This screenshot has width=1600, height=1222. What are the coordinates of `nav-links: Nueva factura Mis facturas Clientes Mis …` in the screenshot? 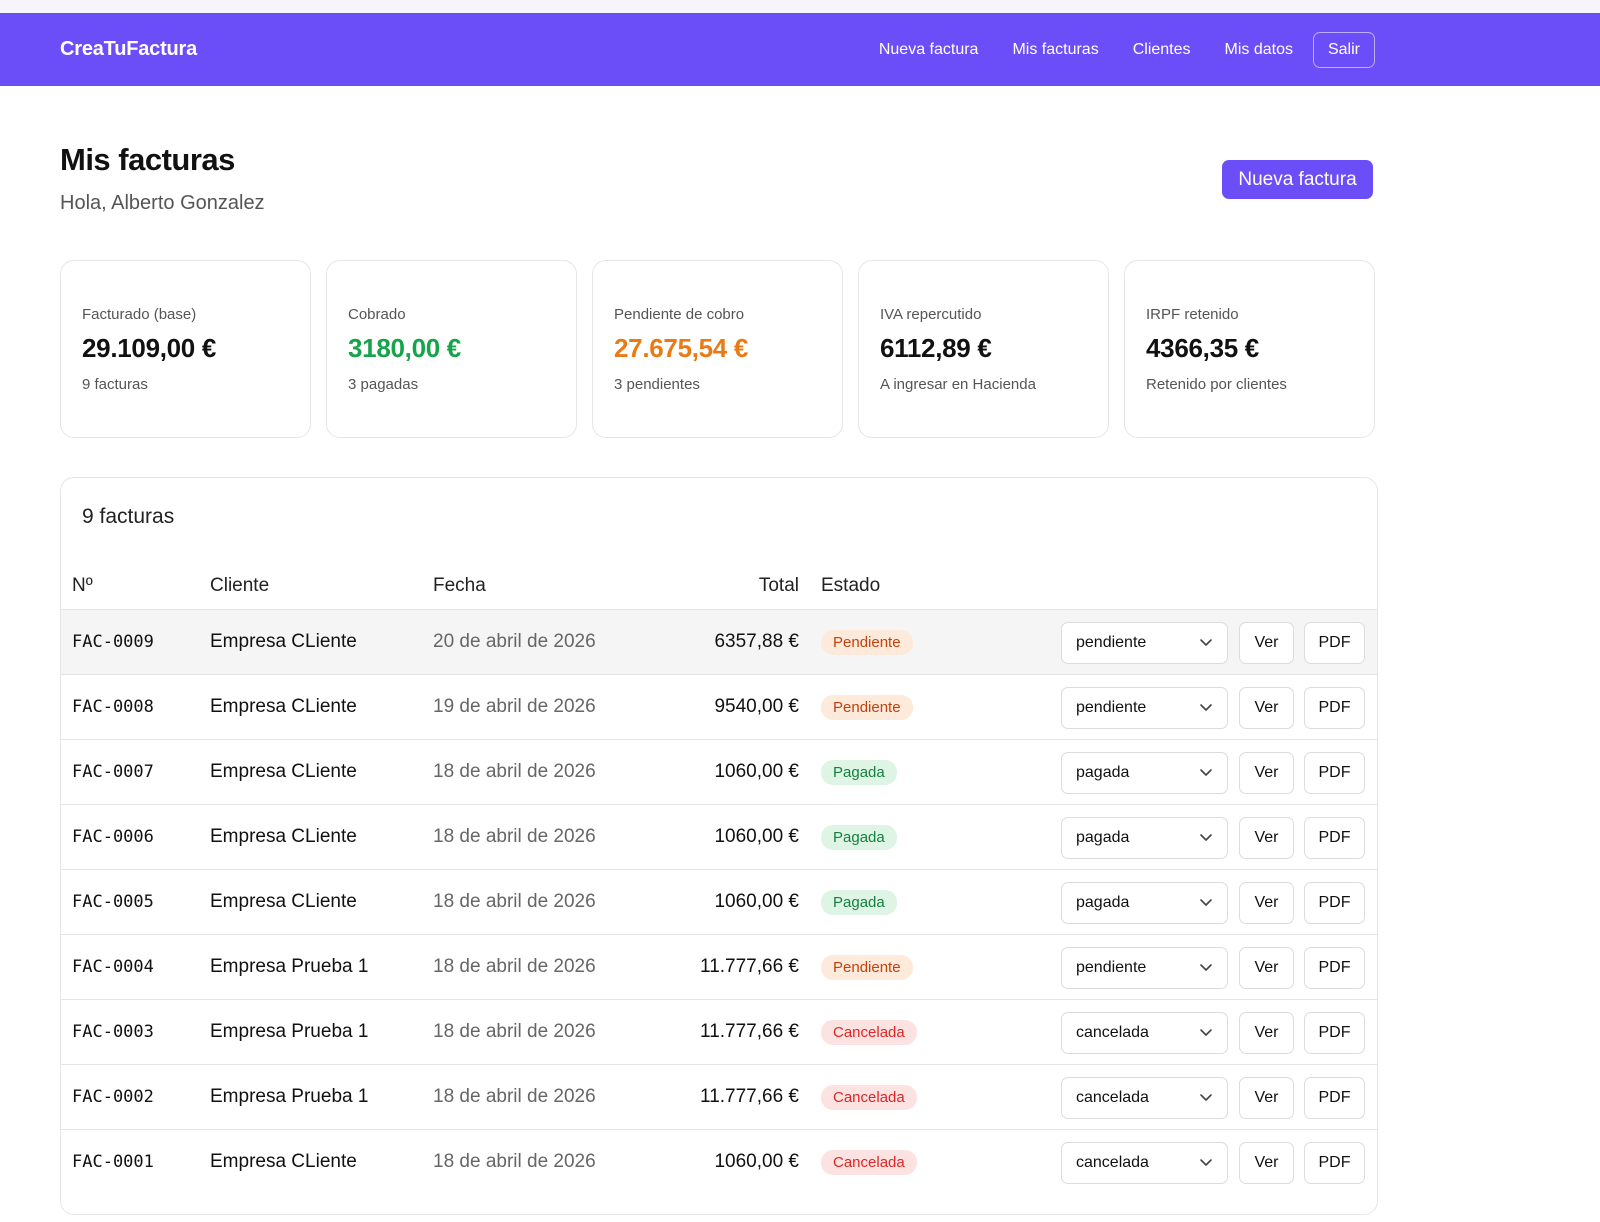 It's located at (1110, 49).